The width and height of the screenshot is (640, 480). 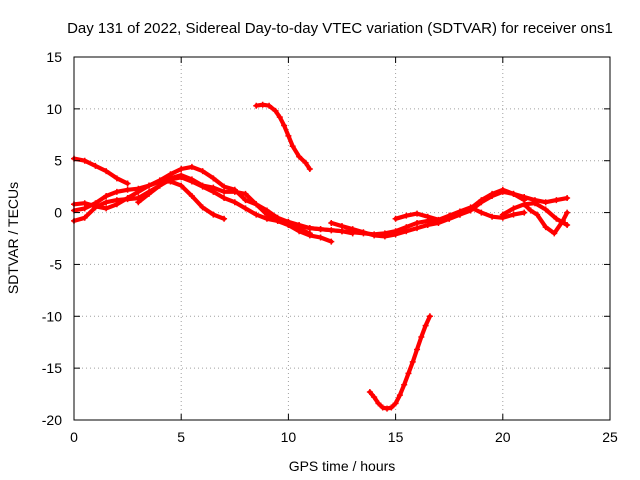 I want to click on y-tick-label: 10, so click(x=54, y=109).